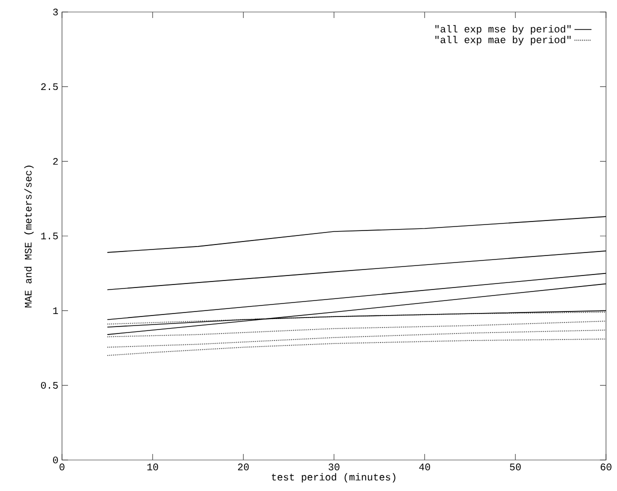  What do you see at coordinates (55, 460) in the screenshot?
I see `y-tick-label: 0` at bounding box center [55, 460].